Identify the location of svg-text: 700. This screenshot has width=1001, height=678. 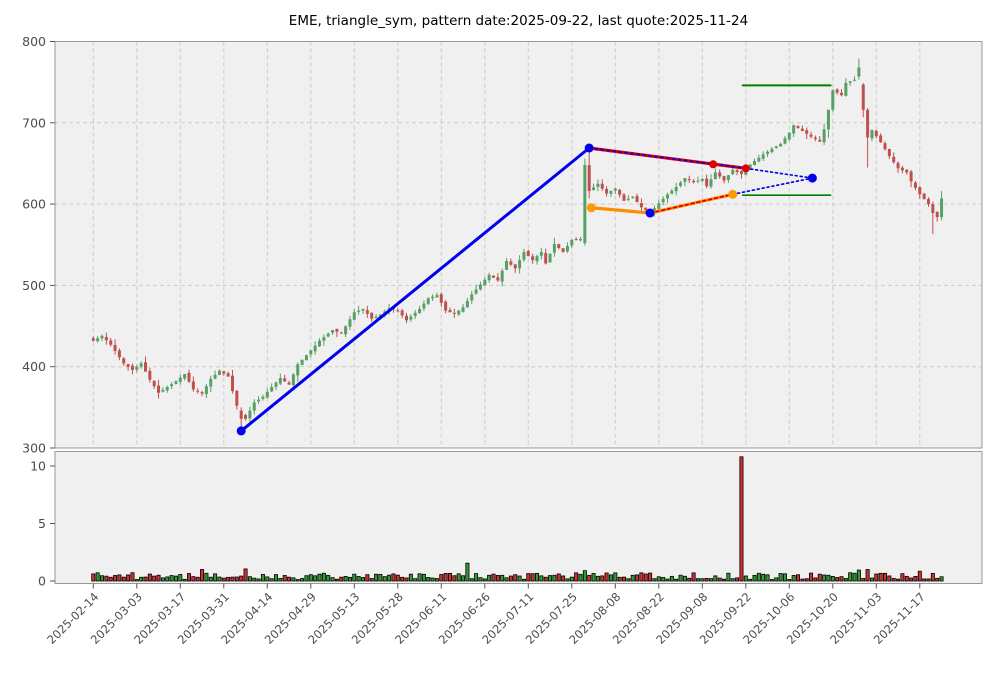
(34, 122).